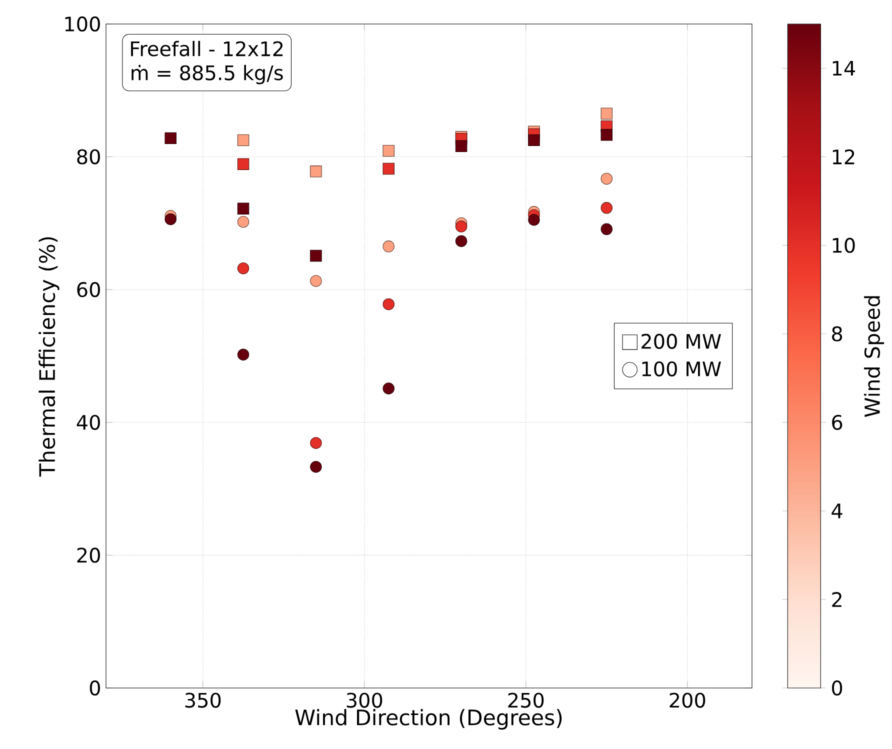 This screenshot has height=749, width=892. What do you see at coordinates (207, 74) in the screenshot?
I see `annotation: ṁ = 885.5 kg/s` at bounding box center [207, 74].